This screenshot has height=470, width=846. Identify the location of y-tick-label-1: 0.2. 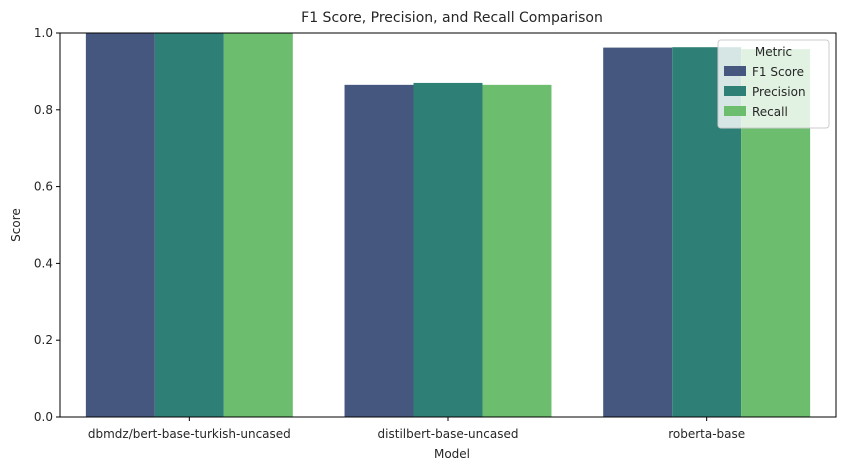
(43, 340).